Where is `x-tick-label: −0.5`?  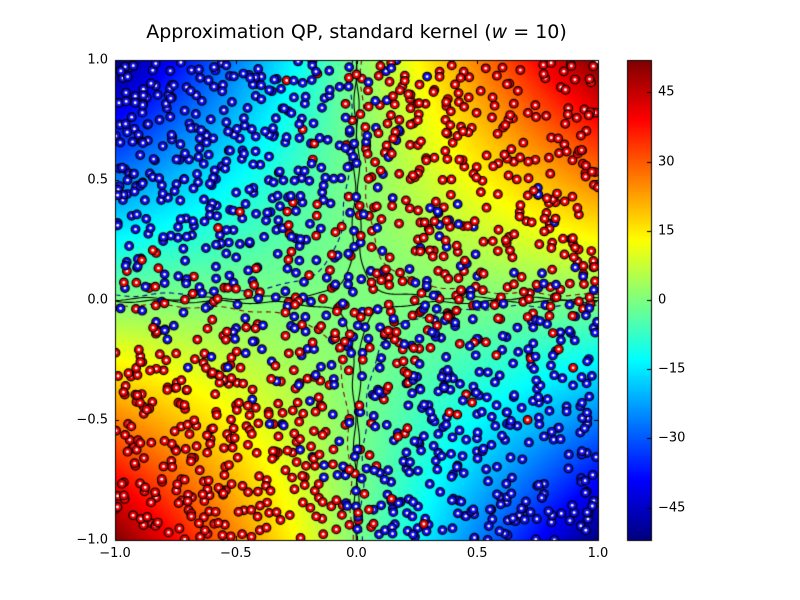
x-tick-label: −0.5 is located at coordinates (235, 553).